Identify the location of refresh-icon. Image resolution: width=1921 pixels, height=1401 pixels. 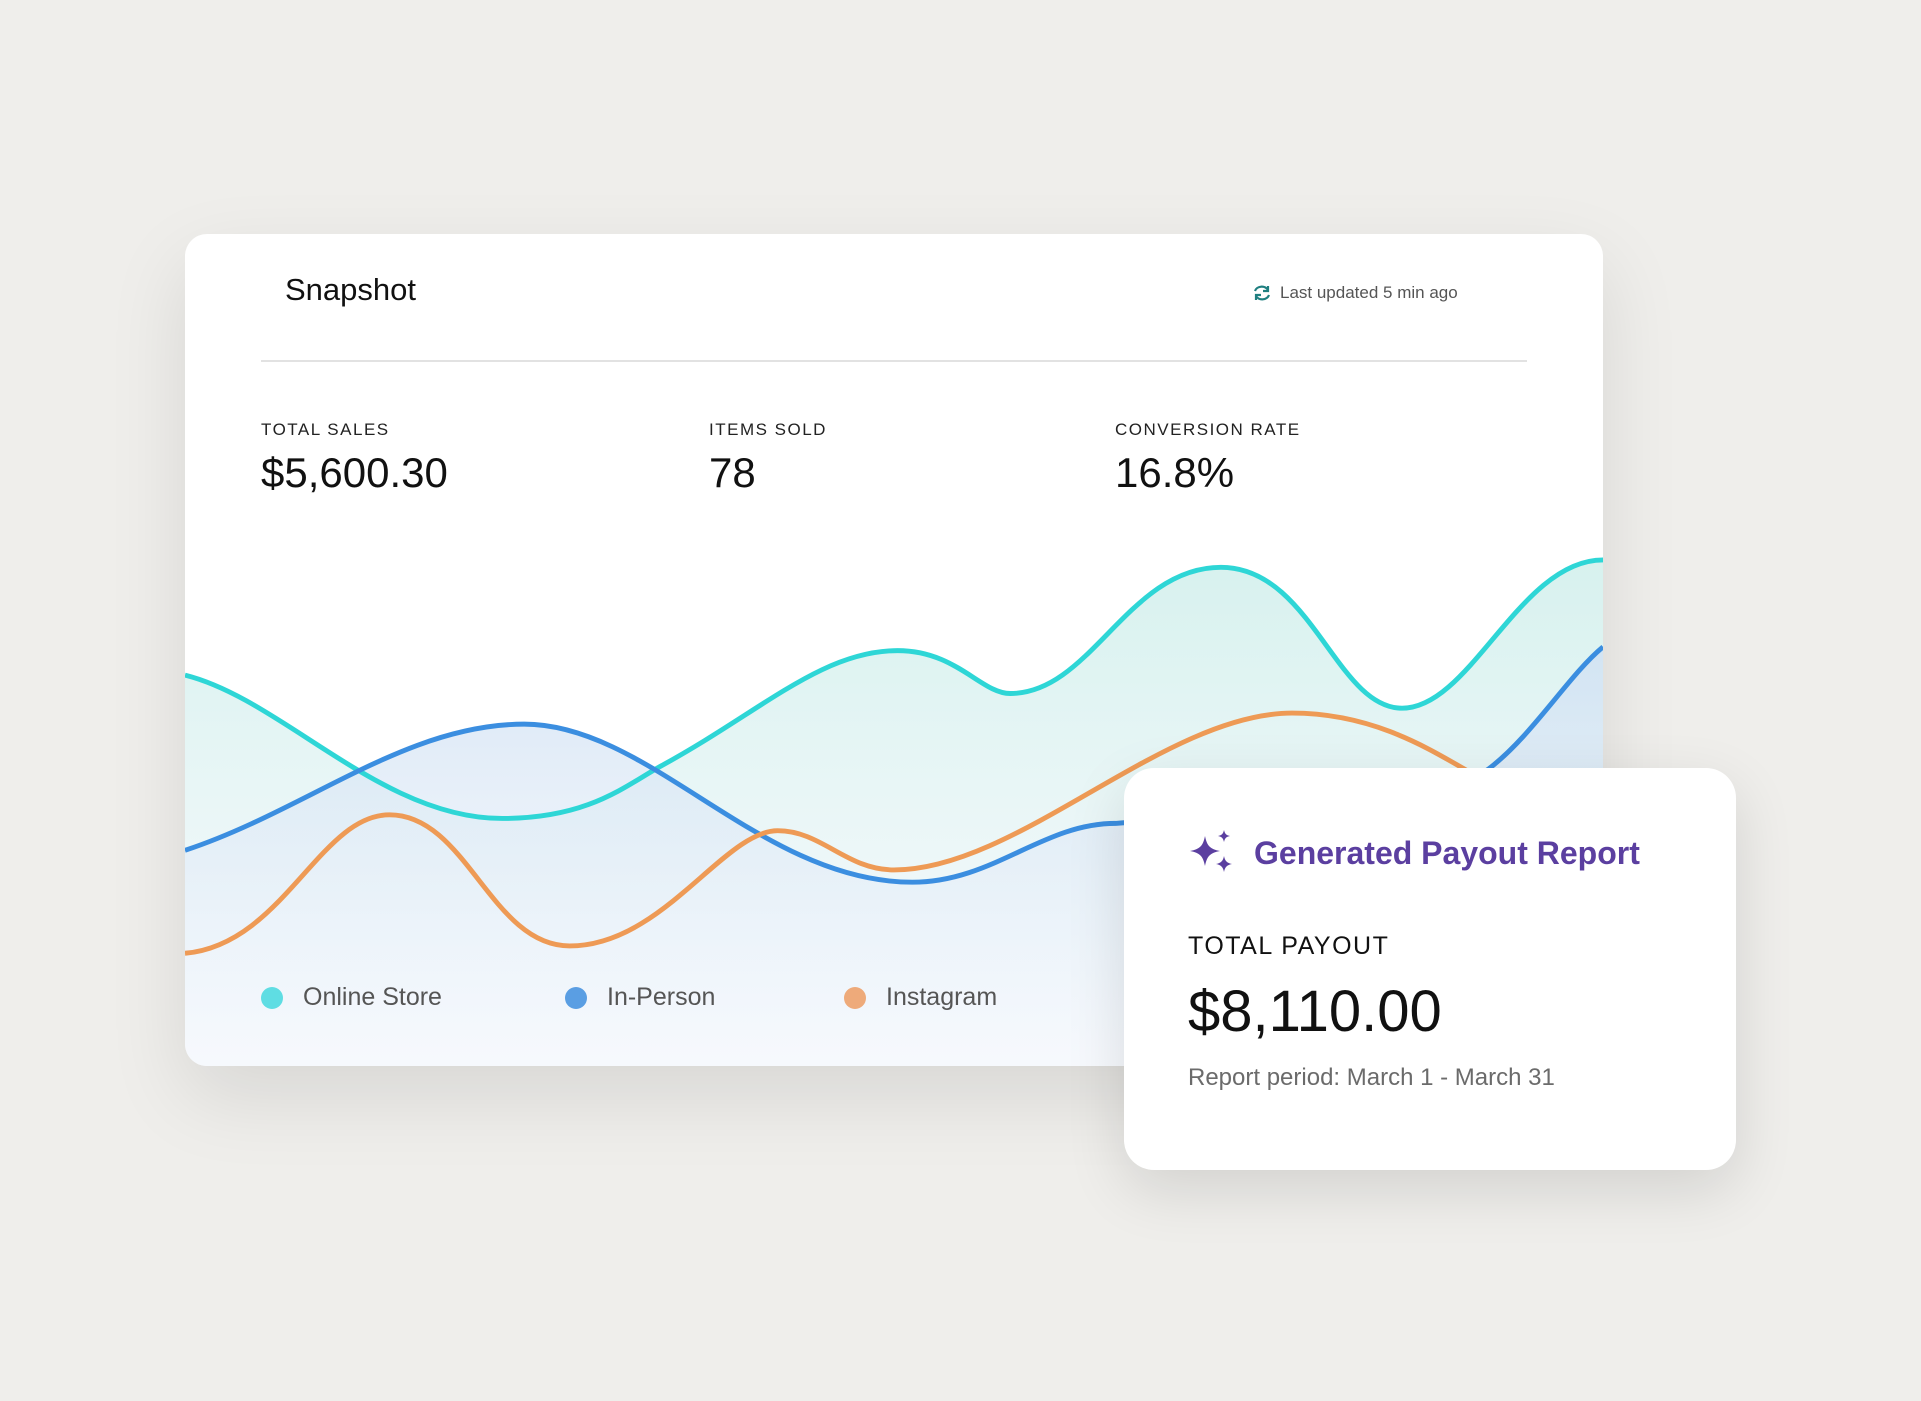
(1262, 293).